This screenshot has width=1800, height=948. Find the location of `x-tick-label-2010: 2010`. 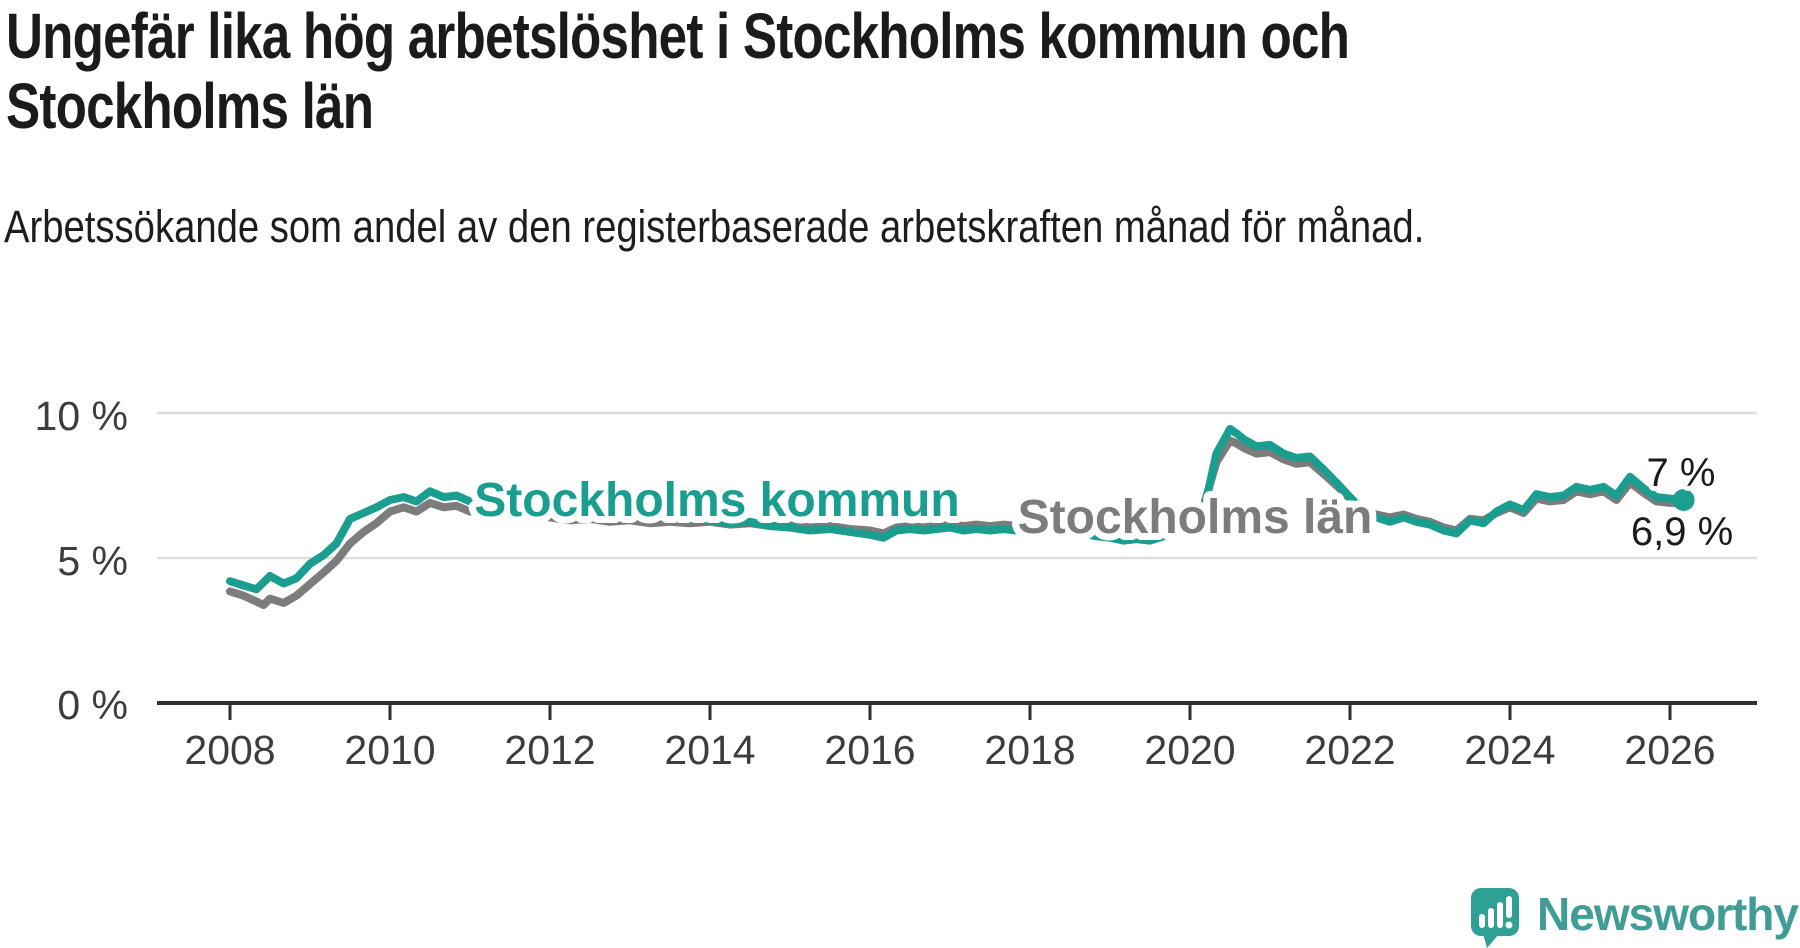

x-tick-label-2010: 2010 is located at coordinates (389, 750).